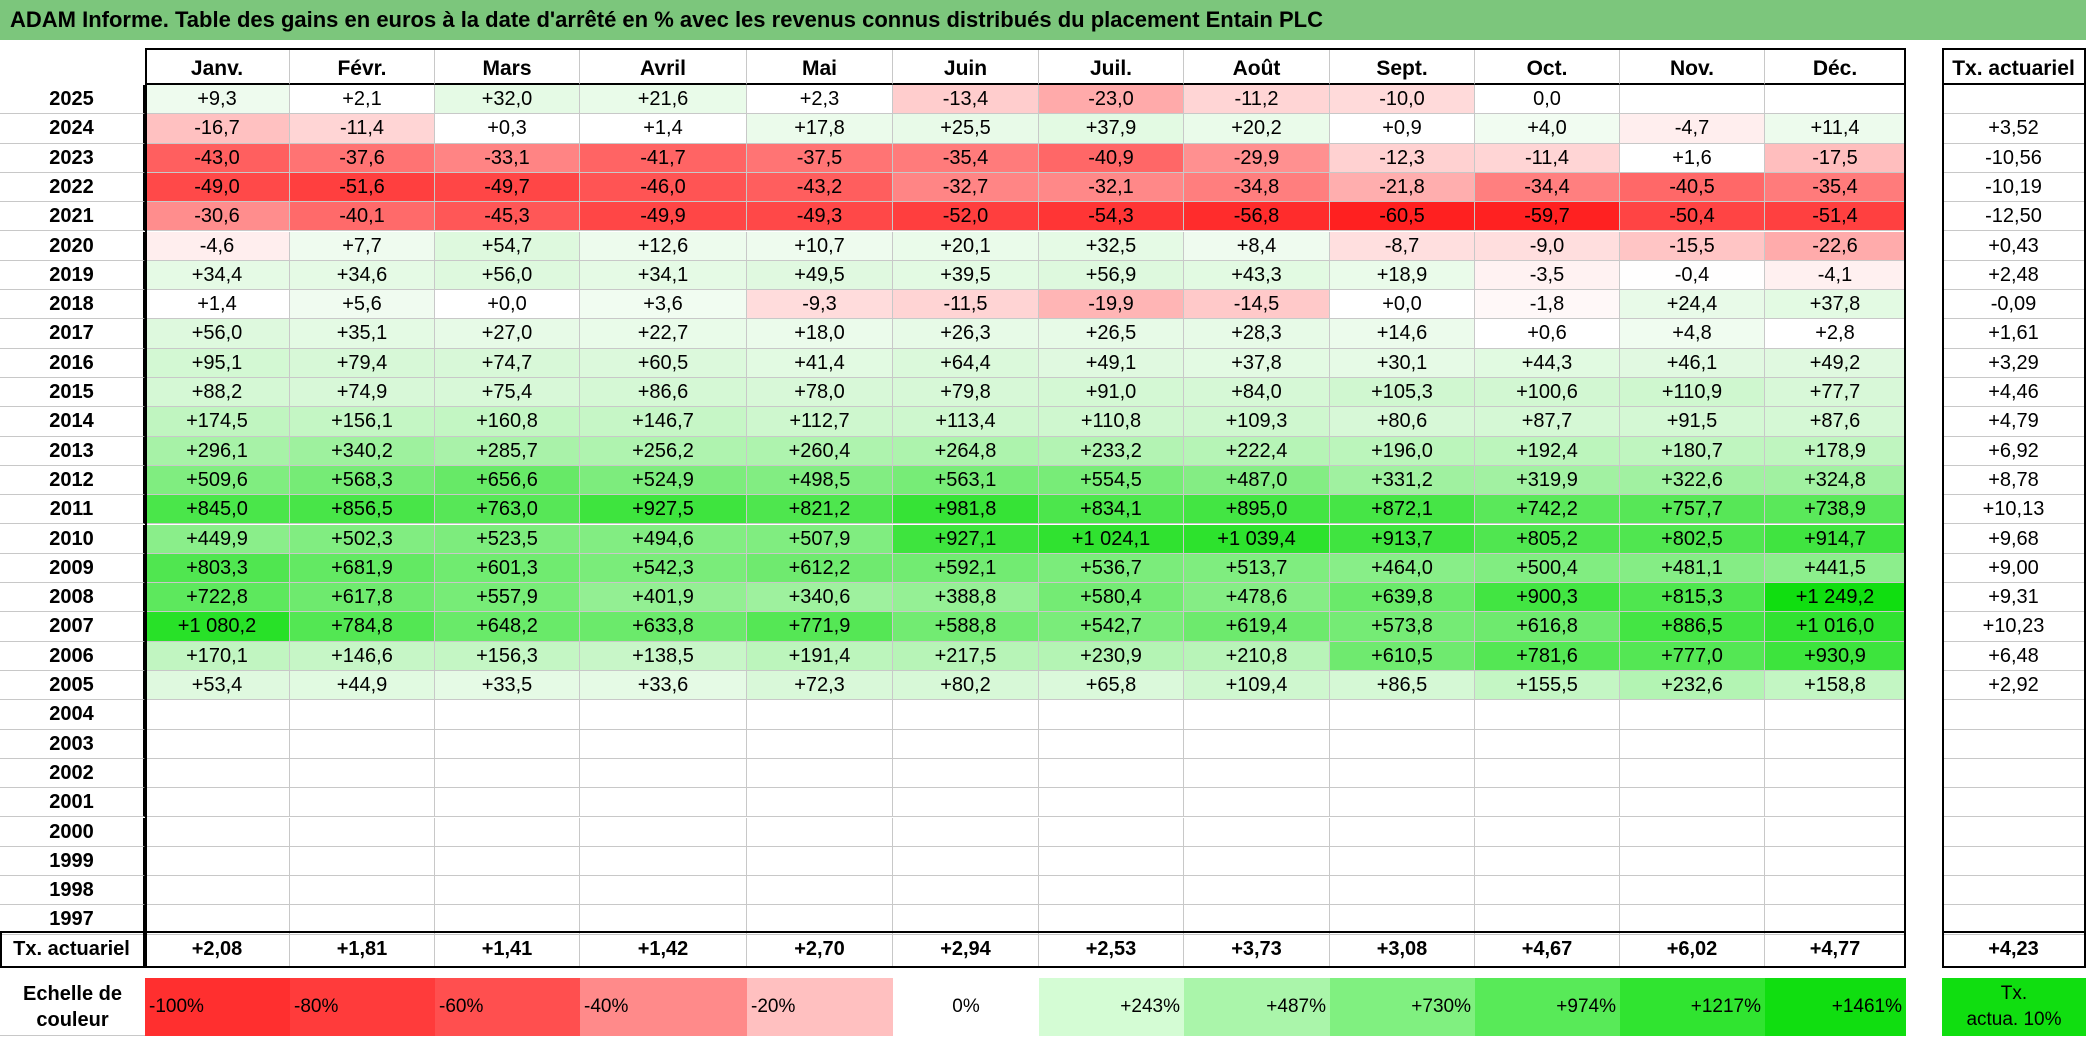 This screenshot has width=2086, height=1037. Describe the element at coordinates (1402, 217) in the screenshot. I see `table-cell: -60,5` at that location.